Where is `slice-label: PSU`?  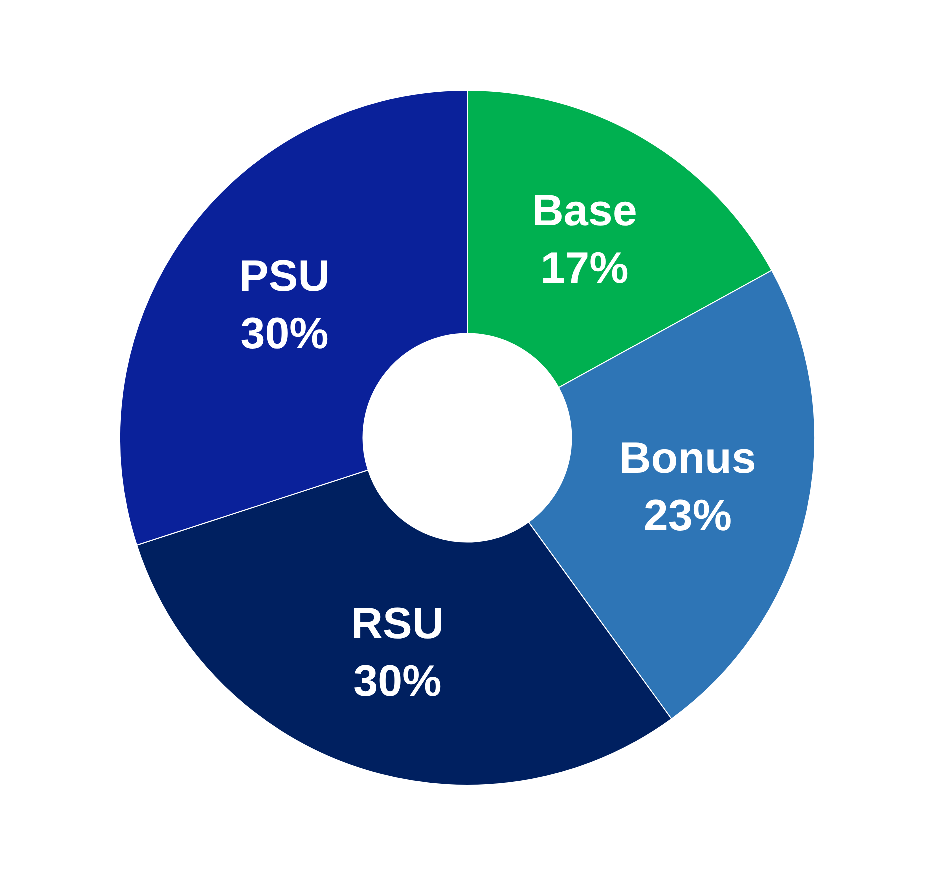
slice-label: PSU is located at coordinates (285, 277).